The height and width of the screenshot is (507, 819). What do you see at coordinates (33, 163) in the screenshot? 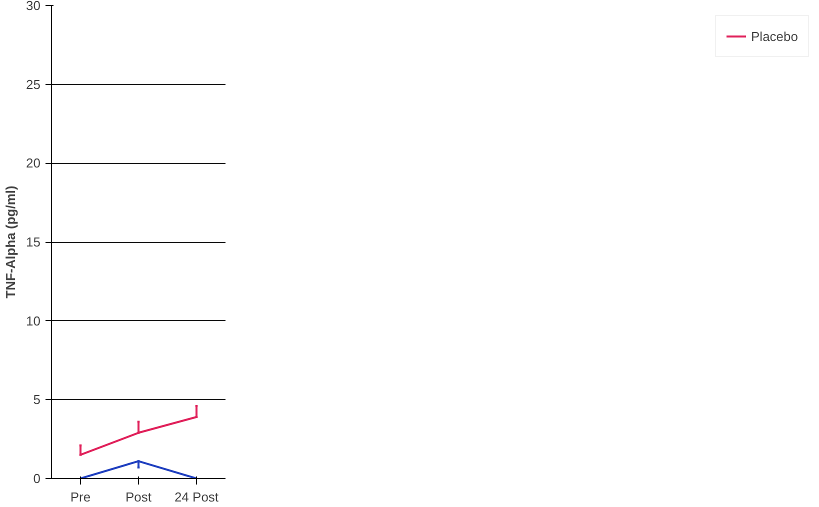
I see `y-tick-label: 20` at bounding box center [33, 163].